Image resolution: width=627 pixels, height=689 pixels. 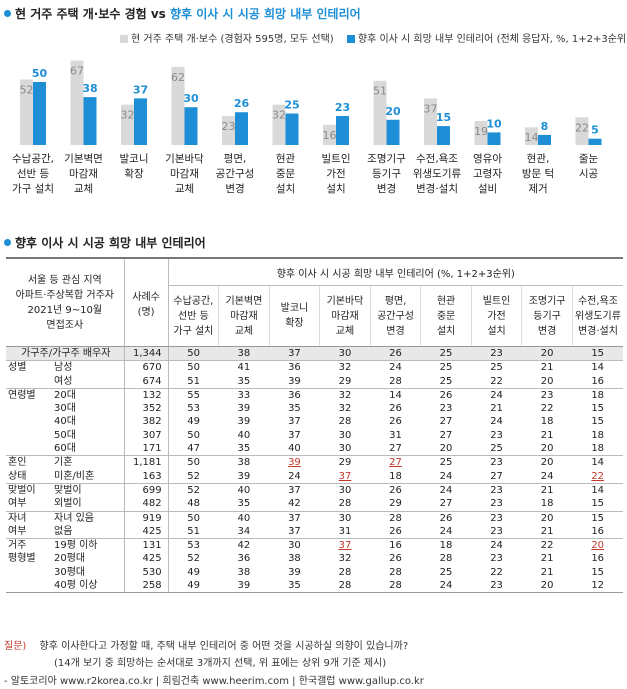 What do you see at coordinates (314, 545) in the screenshot?
I see `table-row: 거주 19평 이하 131 53 42 30 37 16 18 24 22 20` at bounding box center [314, 545].